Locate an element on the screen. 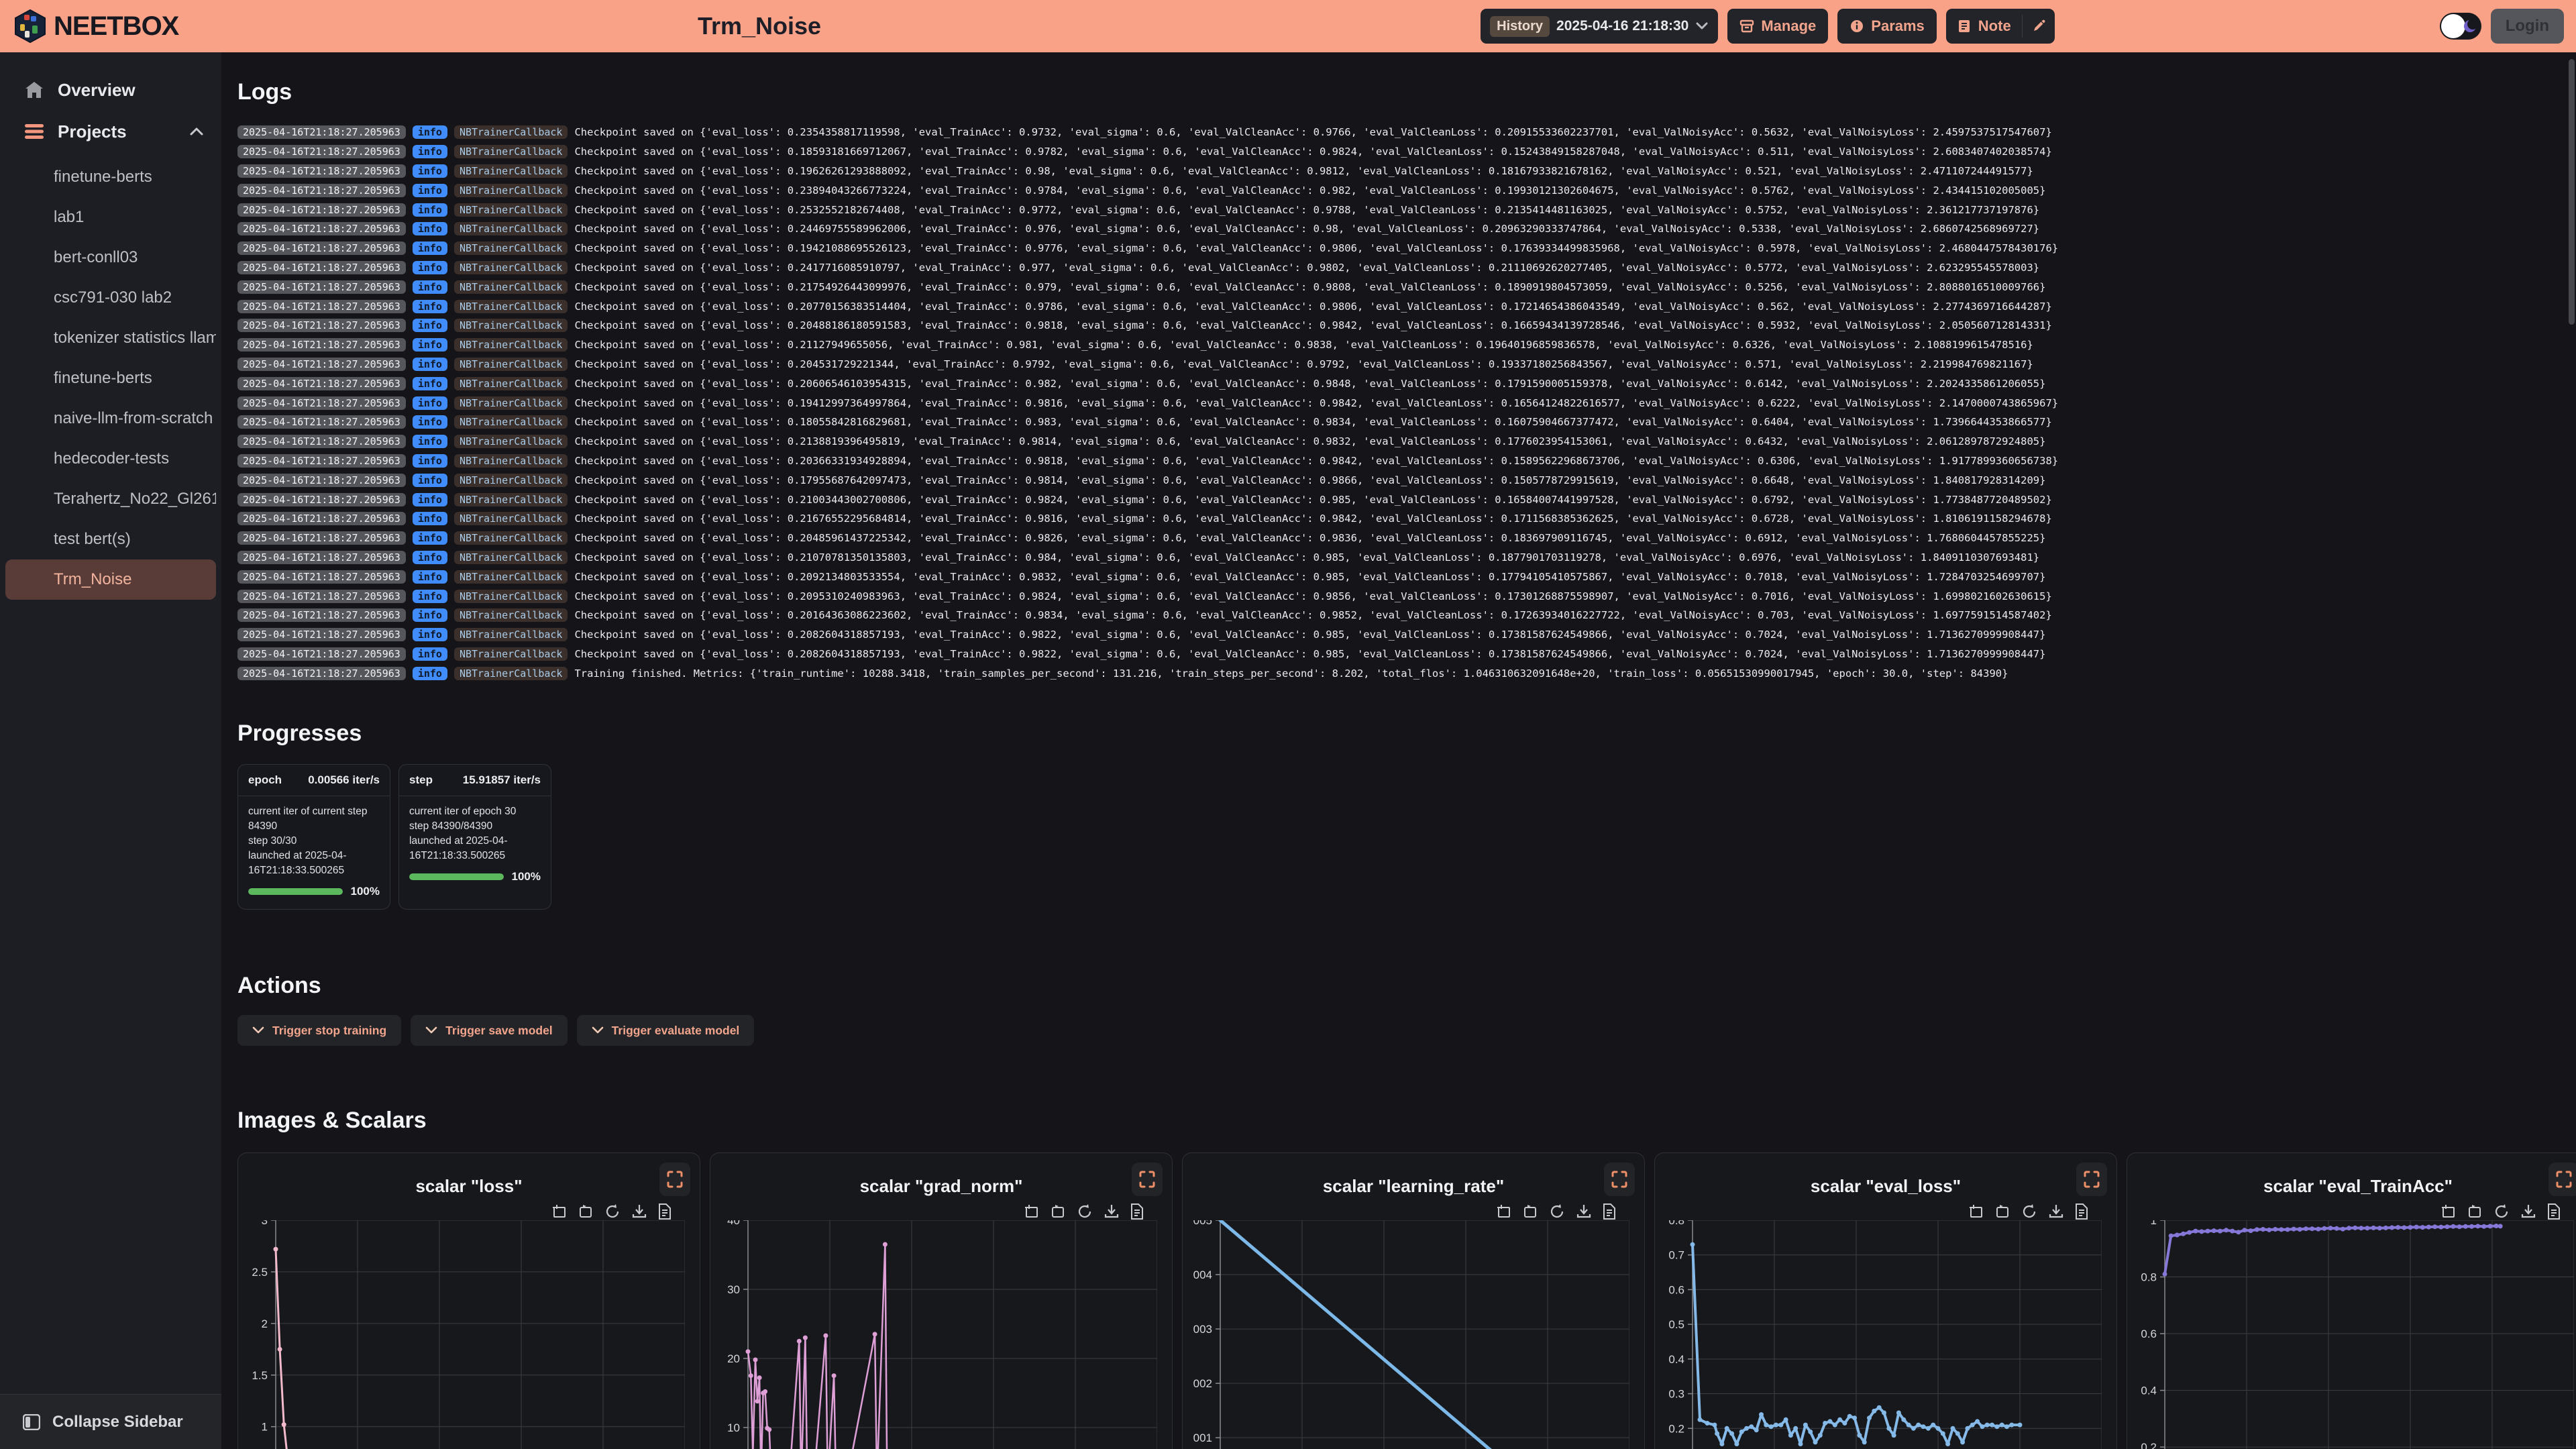 The width and height of the screenshot is (2576, 1449). params-label: Params is located at coordinates (1898, 25).